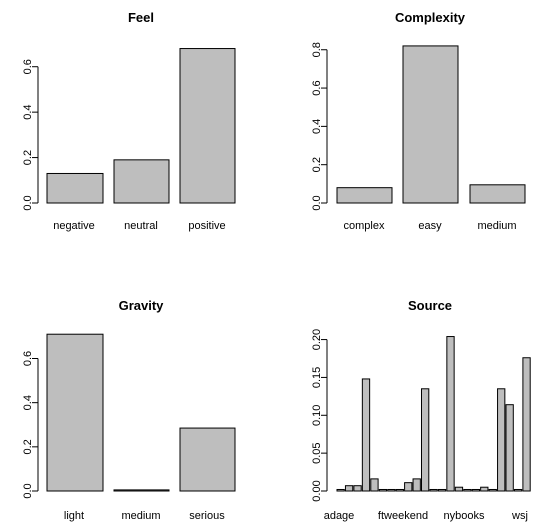  What do you see at coordinates (207, 516) in the screenshot?
I see `category-label: serious` at bounding box center [207, 516].